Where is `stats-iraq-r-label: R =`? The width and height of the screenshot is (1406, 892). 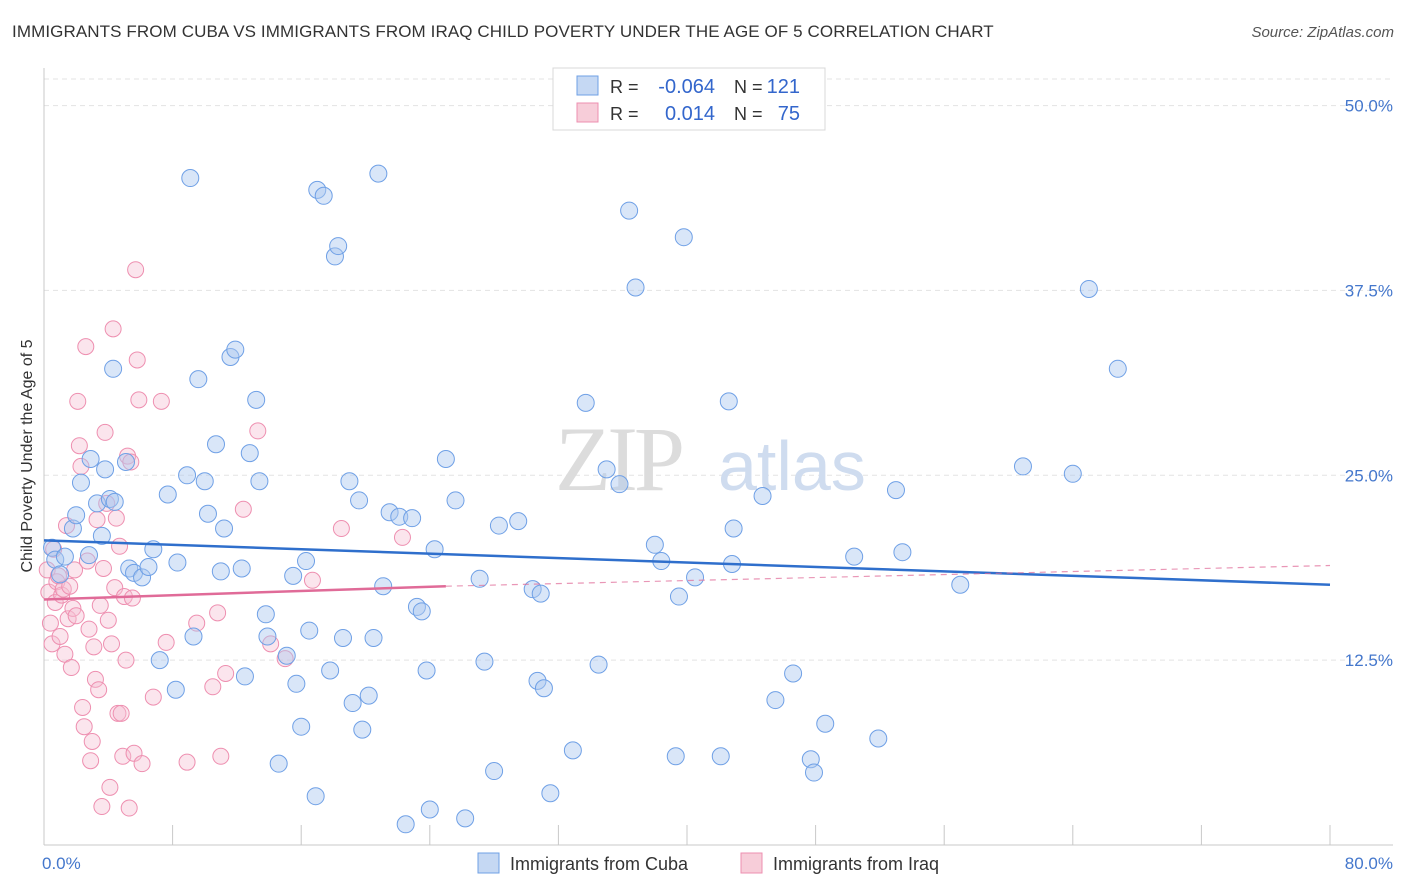
stats-iraq-r-label: R = is located at coordinates (624, 114).